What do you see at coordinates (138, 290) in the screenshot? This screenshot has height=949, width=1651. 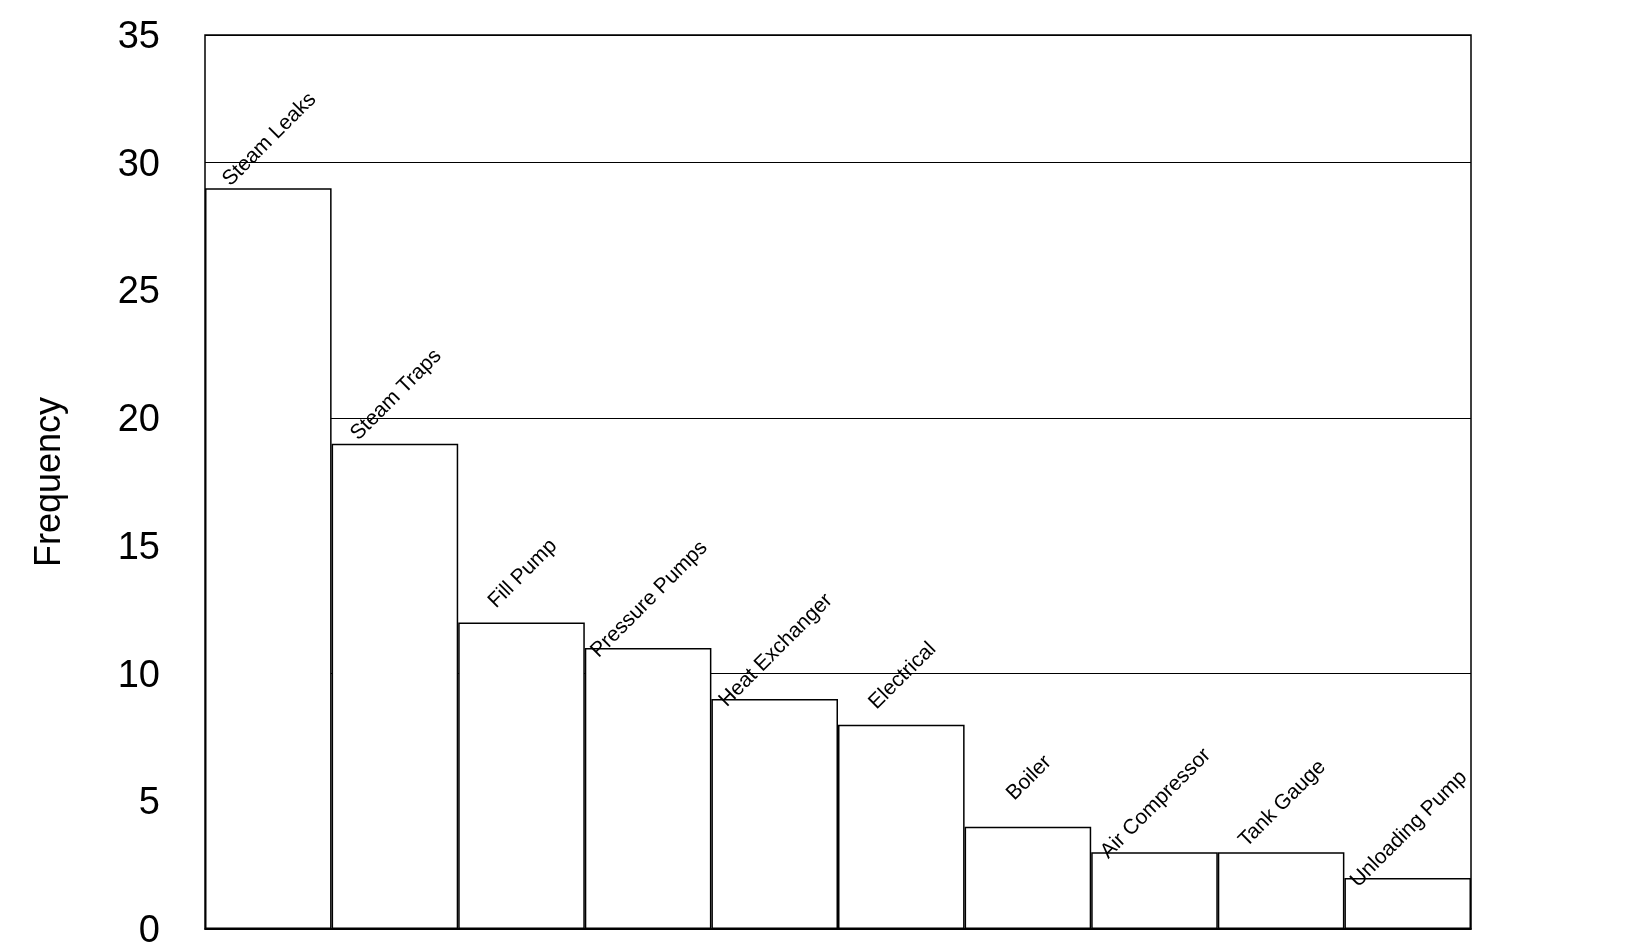 I see `y-tick-label: 25` at bounding box center [138, 290].